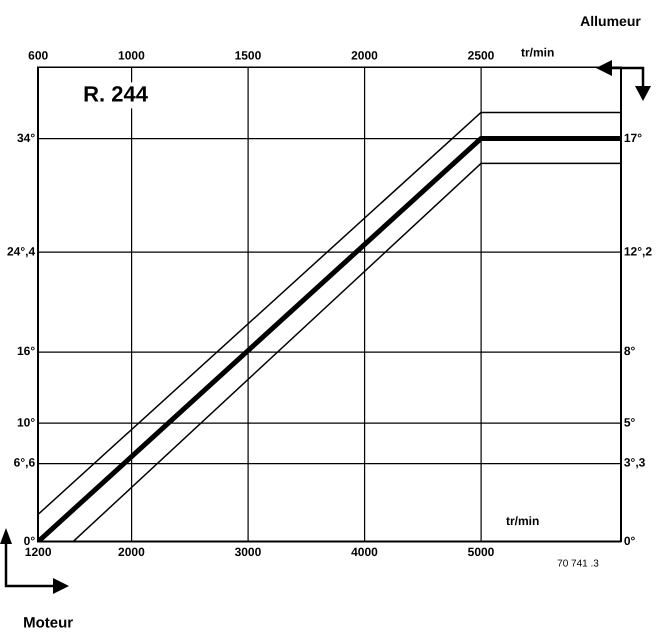 This screenshot has height=644, width=659. Describe the element at coordinates (38, 55) in the screenshot. I see `x2-tick-label: 600` at that location.